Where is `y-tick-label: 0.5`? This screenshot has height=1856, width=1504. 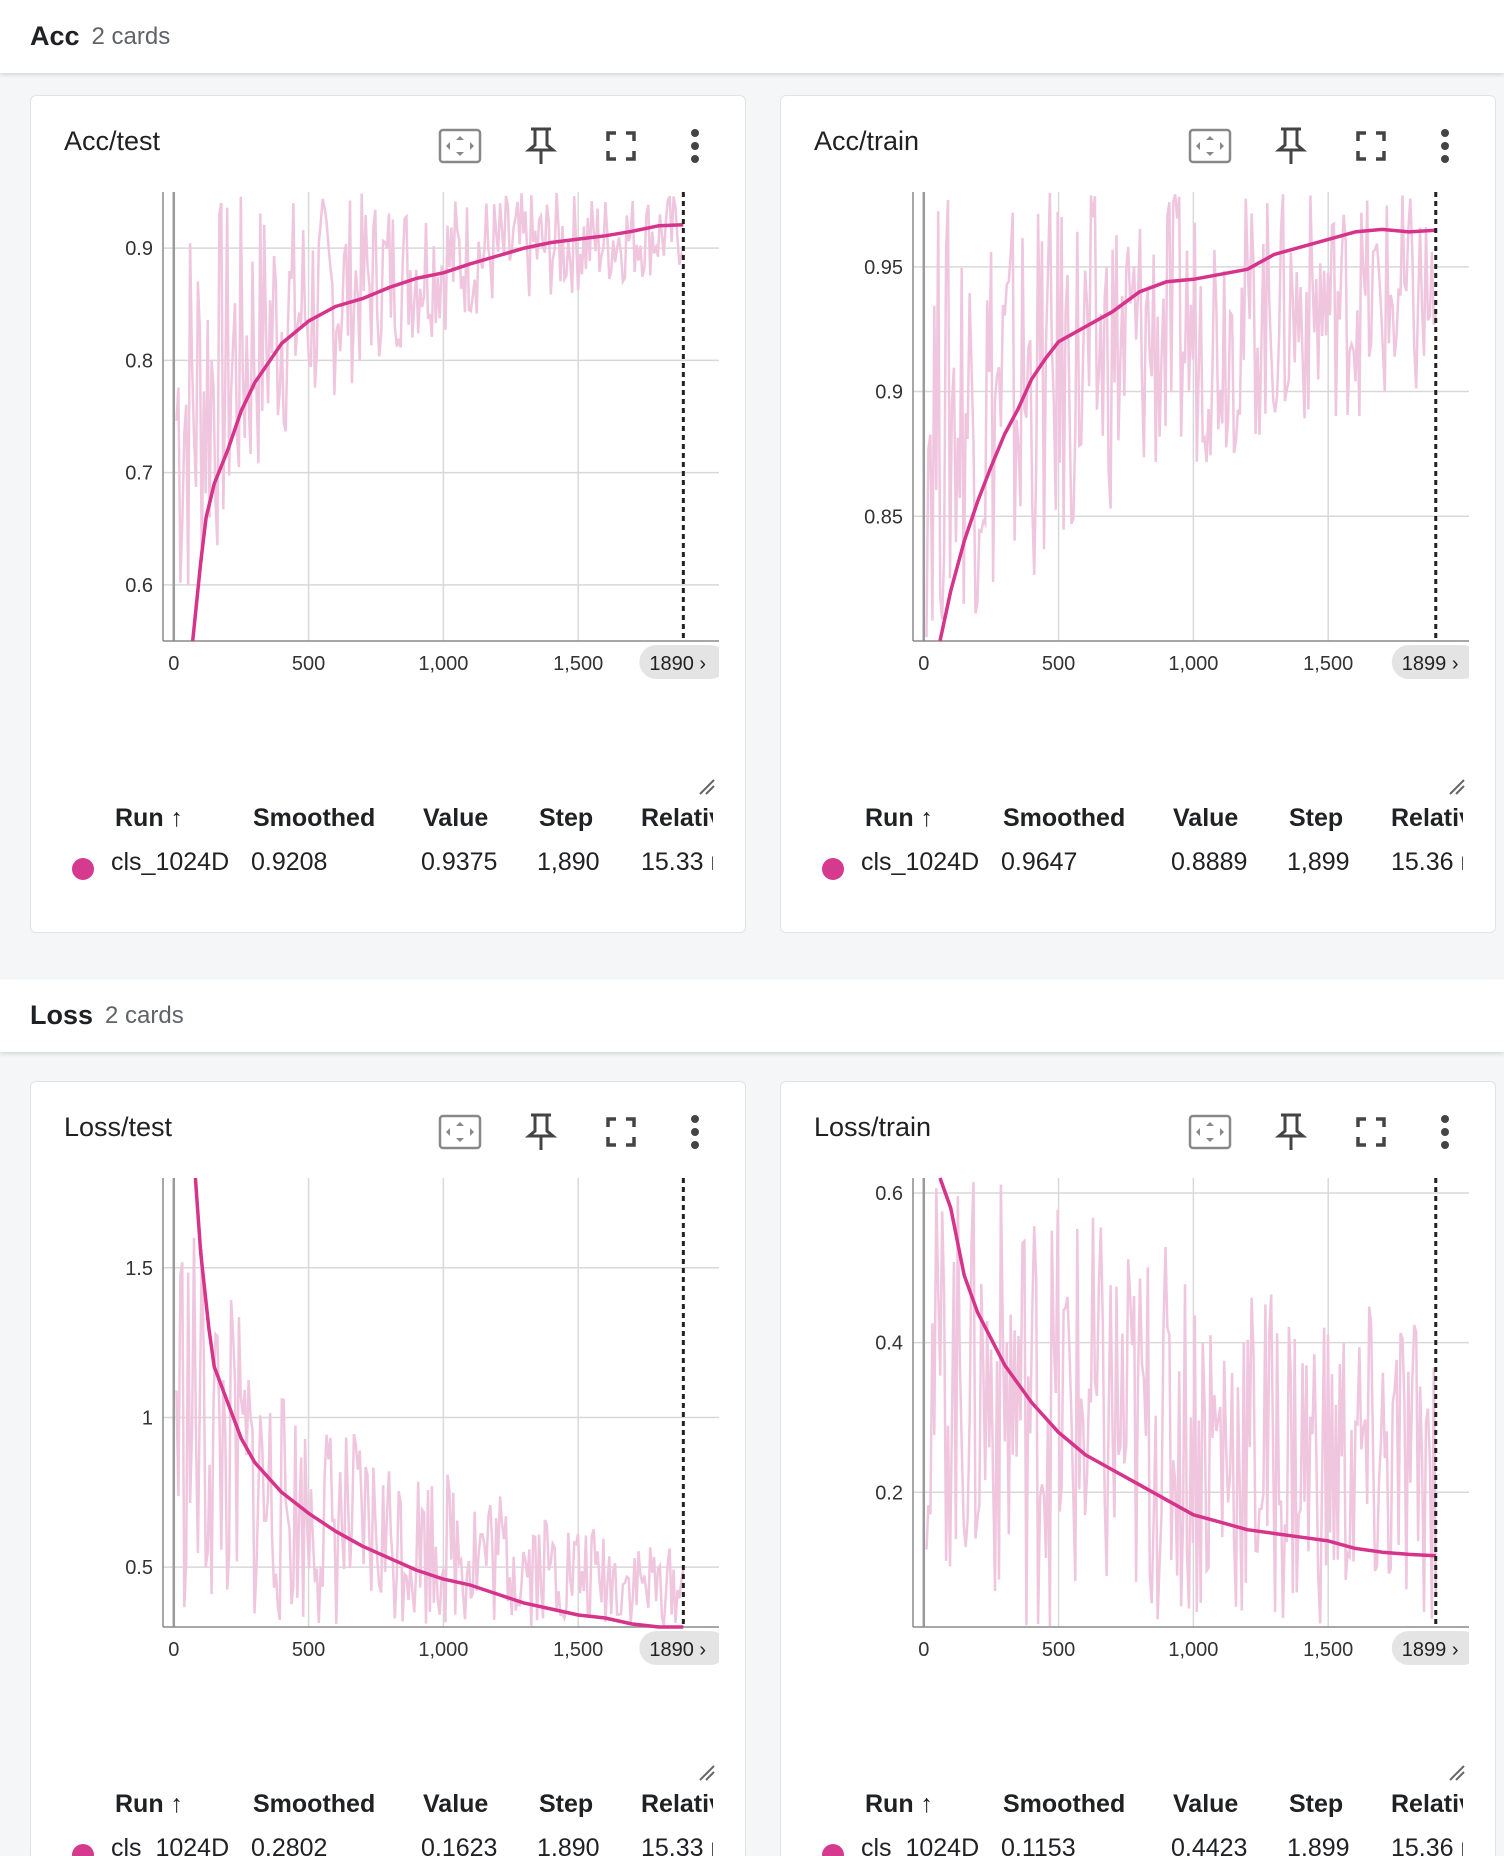
y-tick-label: 0.5 is located at coordinates (139, 1568).